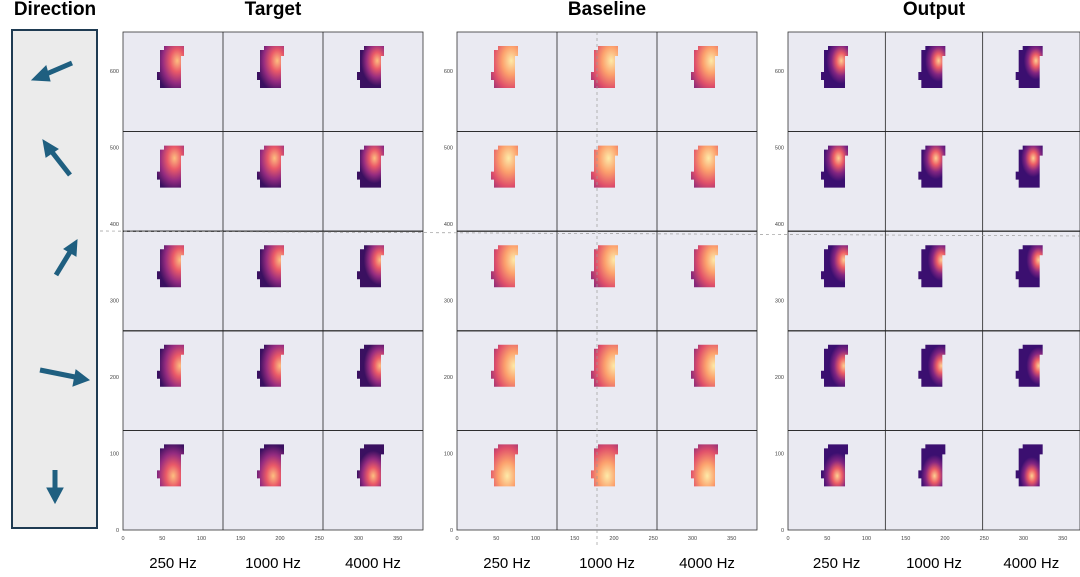 The width and height of the screenshot is (1080, 577). Describe the element at coordinates (589, 233) in the screenshot. I see `guide-line` at that location.